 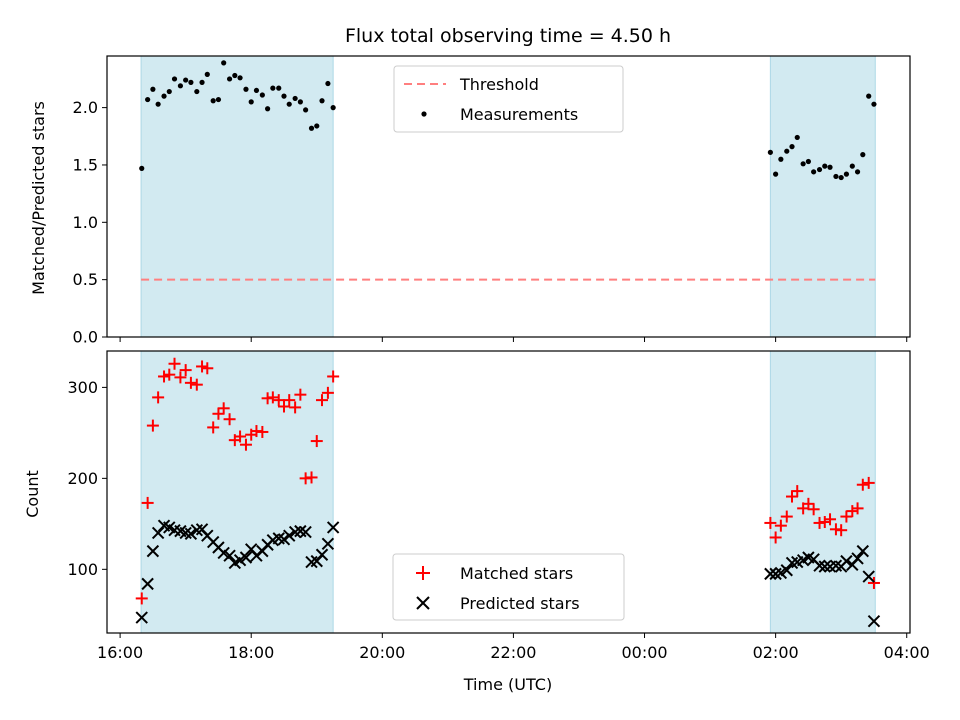 I want to click on top-legend: Threshold Measurements, so click(x=508, y=99).